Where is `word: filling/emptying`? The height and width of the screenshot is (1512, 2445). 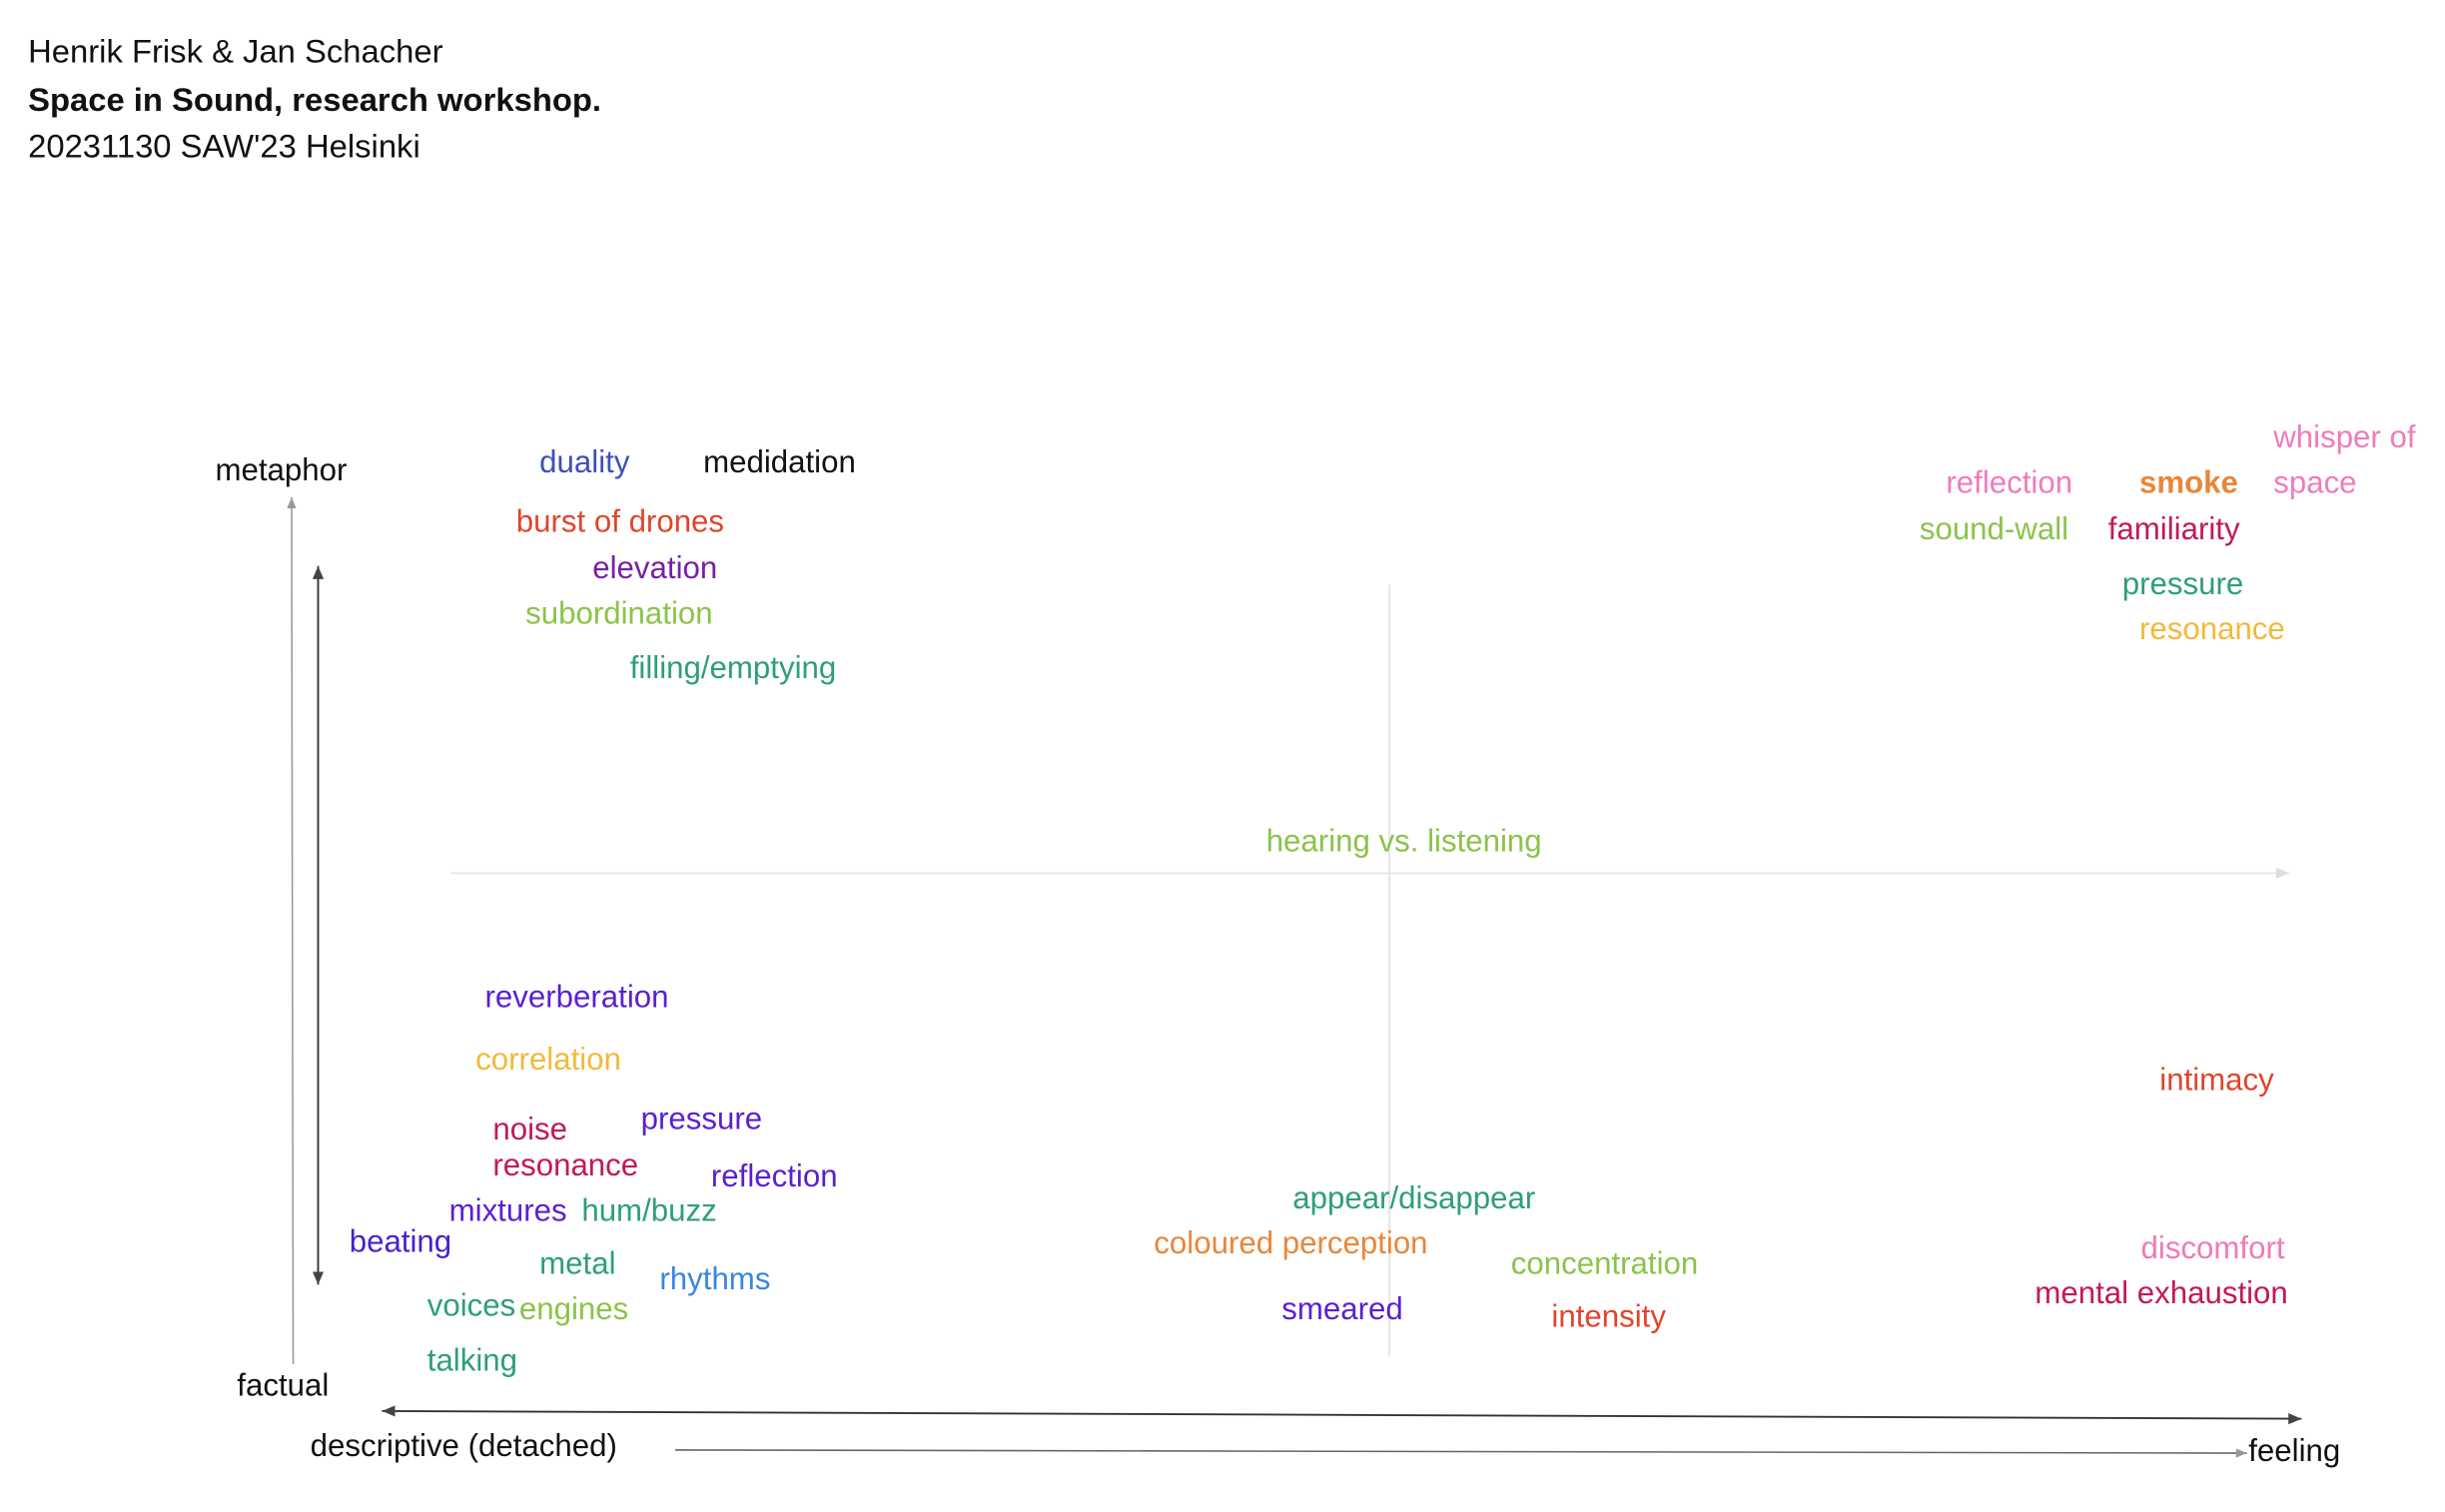 word: filling/emptying is located at coordinates (733, 669).